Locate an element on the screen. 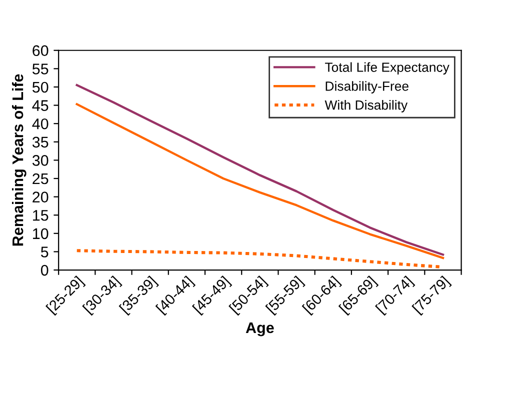 The image size is (523, 403). y-tick-label: 0 is located at coordinates (44, 270).